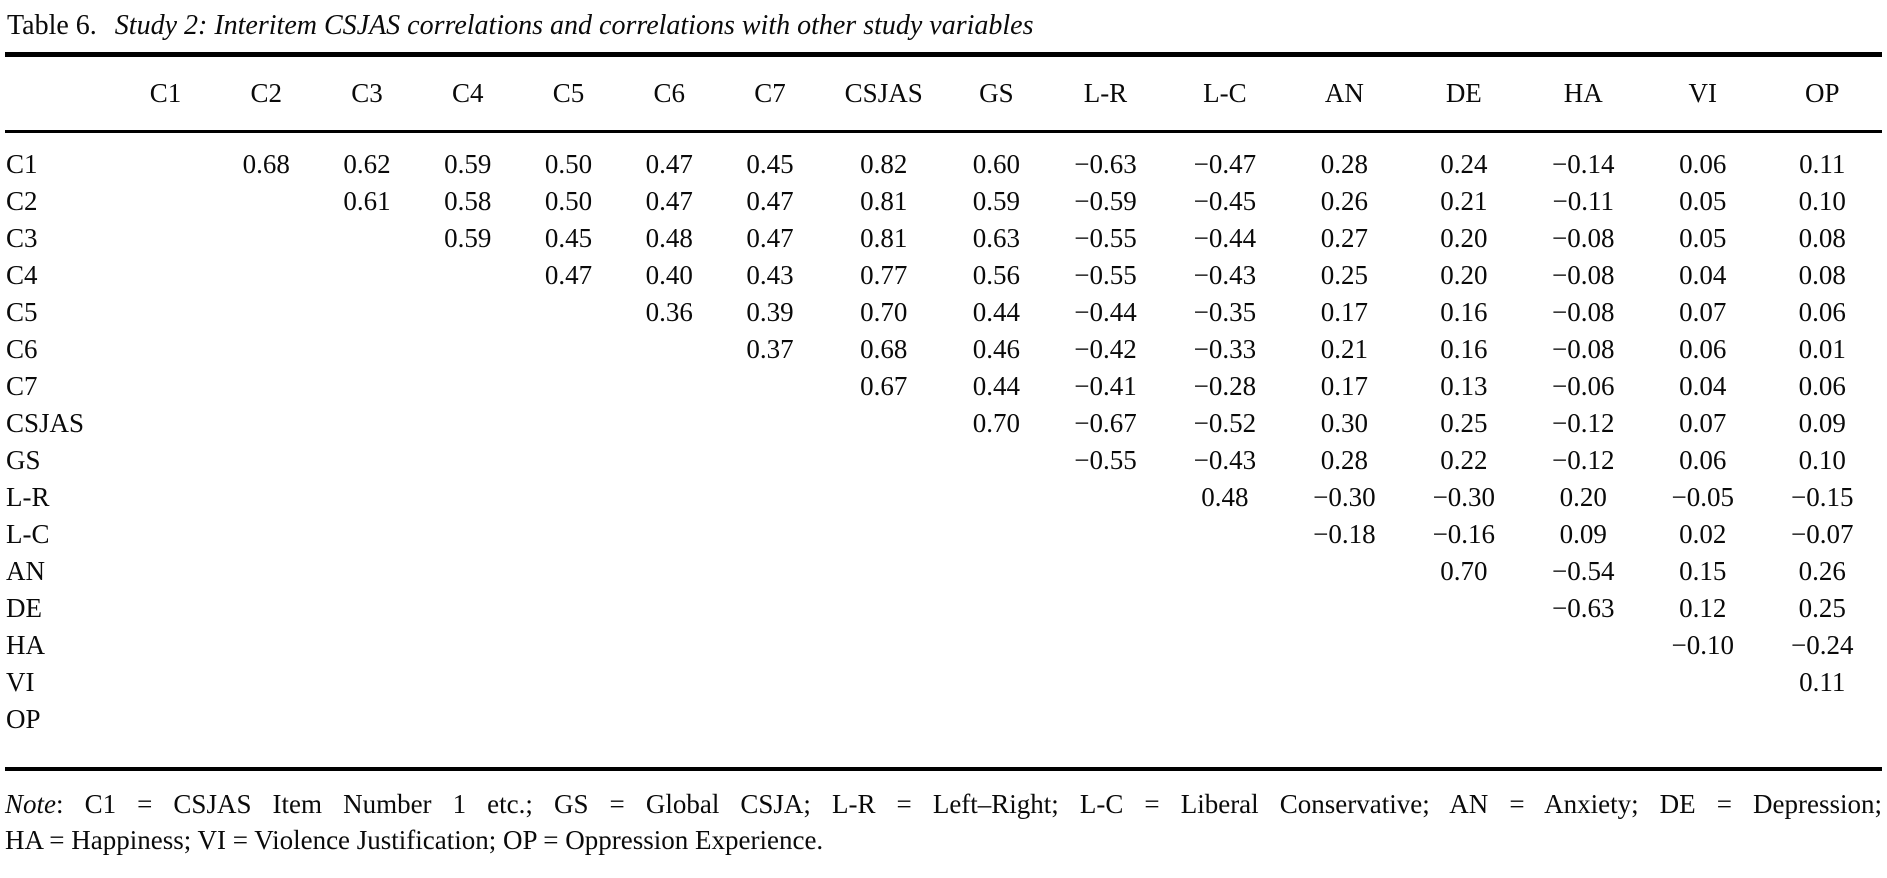 The width and height of the screenshot is (1887, 878). I want to click on cell-c3-c5: 0.45, so click(568, 238).